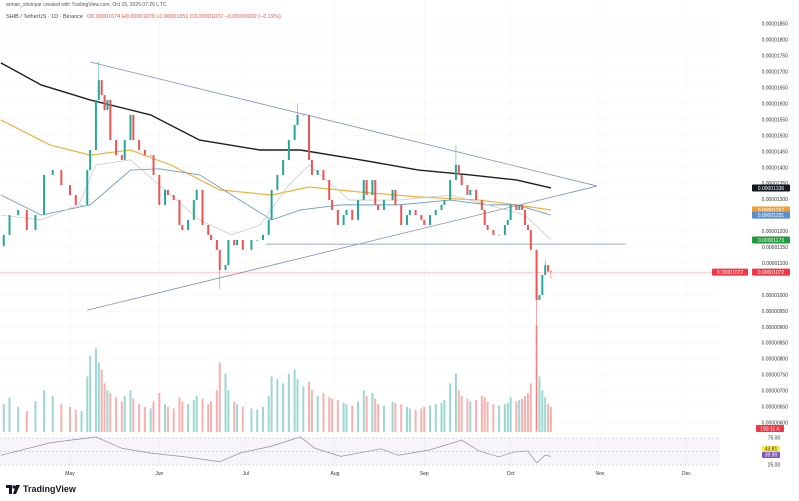 This screenshot has width=799, height=501. I want to click on price-badge-label: 0.00001267, so click(771, 211).